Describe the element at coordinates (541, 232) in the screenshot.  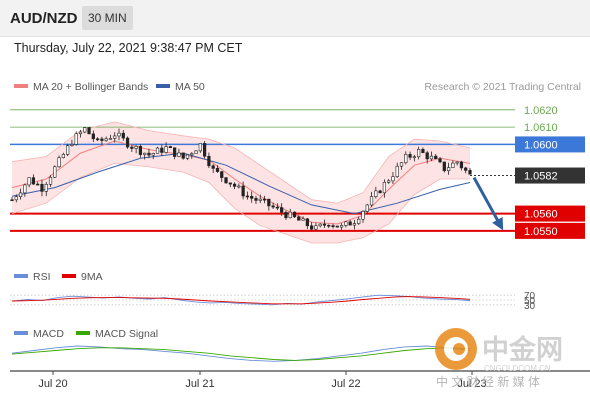
I see `support-level-label: 1.0550` at that location.